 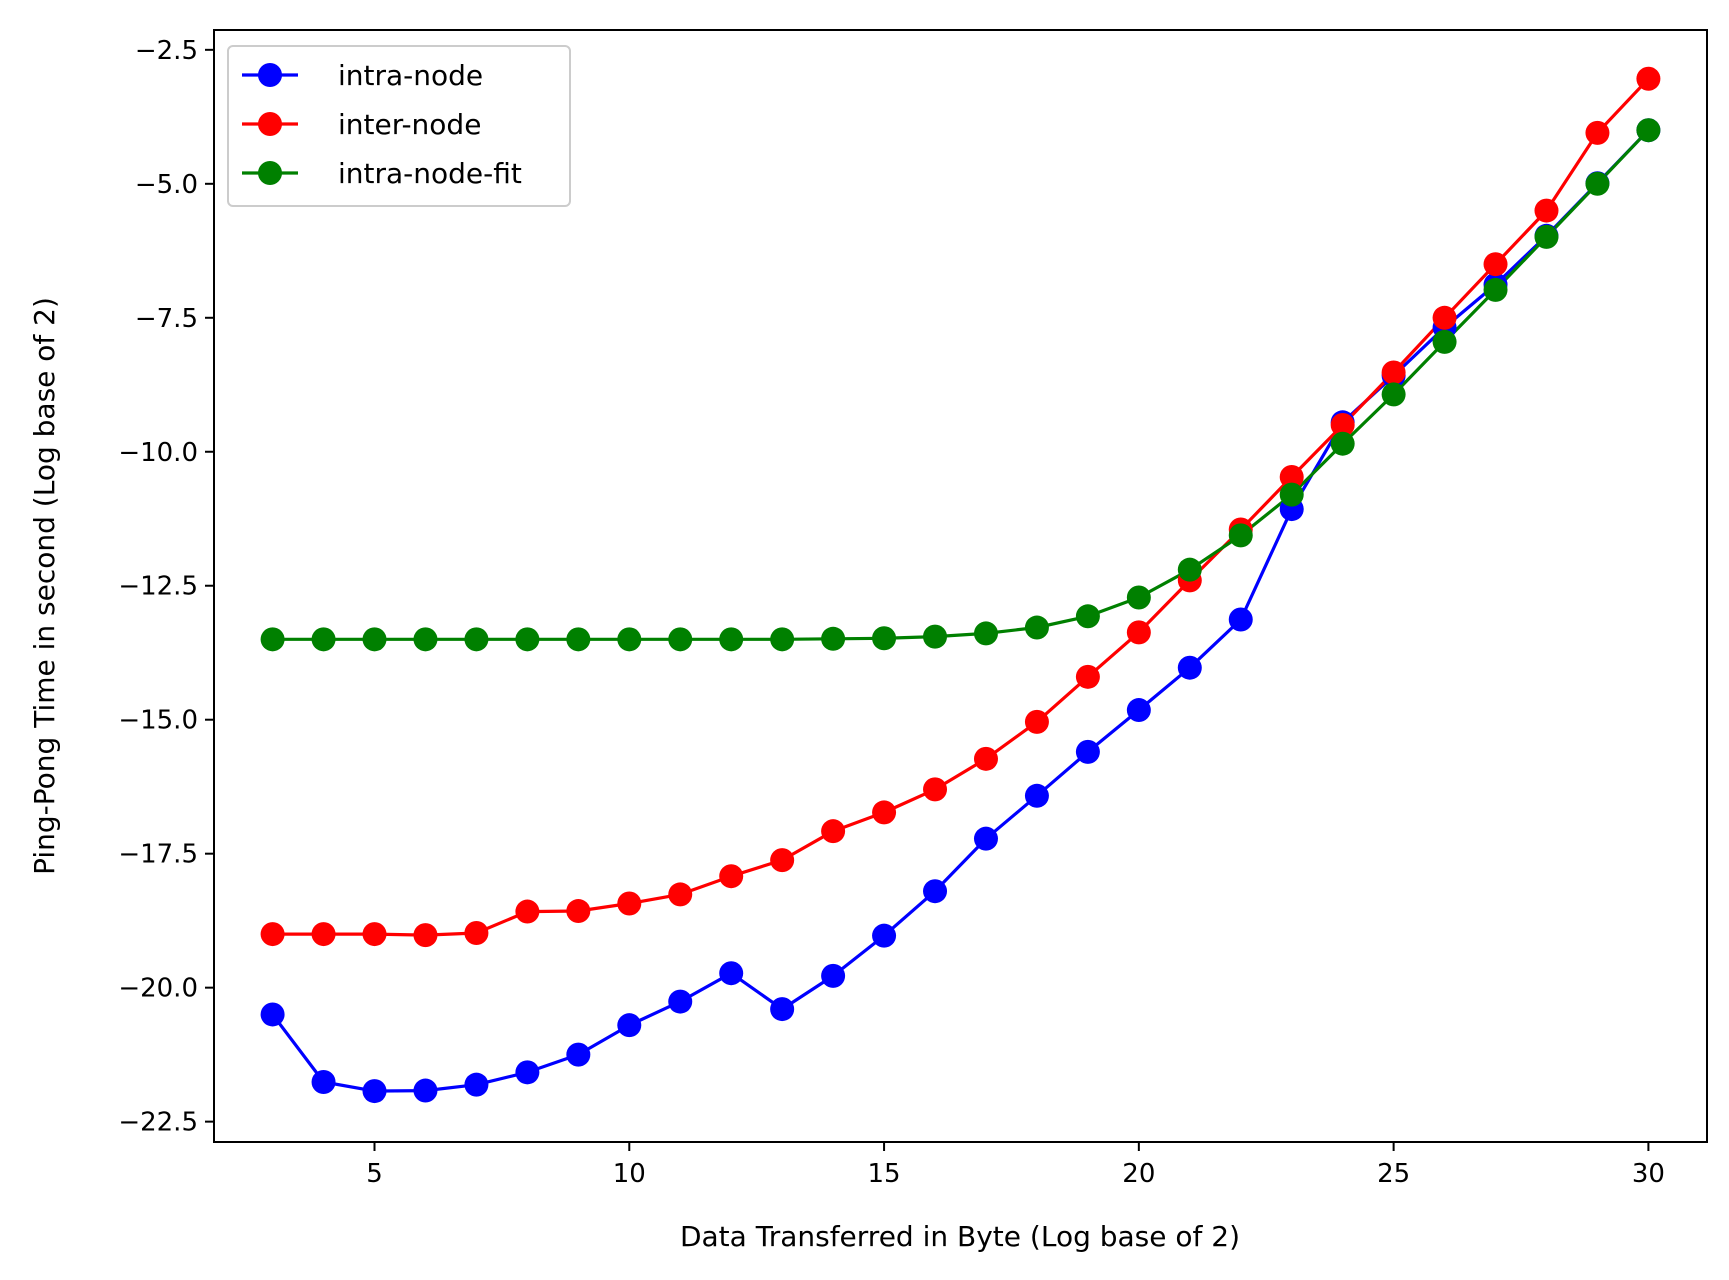 I want to click on legend-box, so click(x=399, y=126).